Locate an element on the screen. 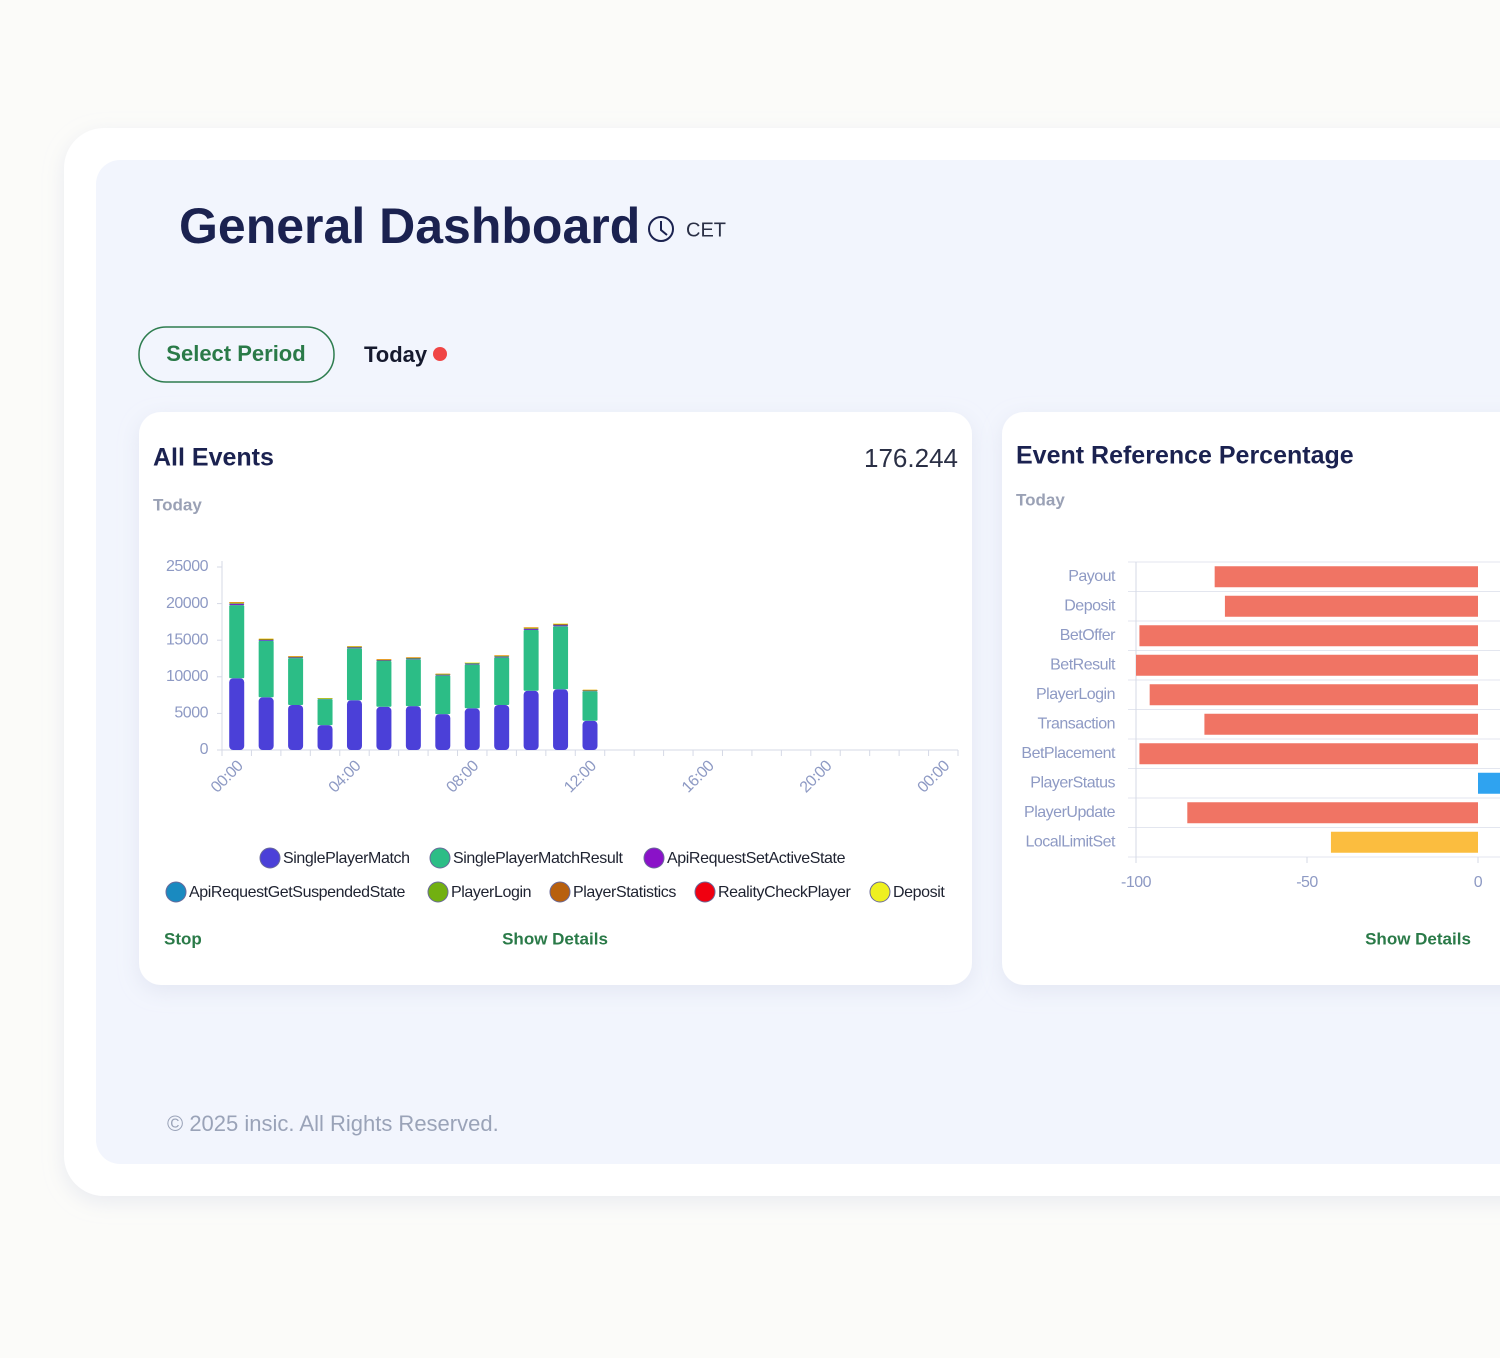 The width and height of the screenshot is (1500, 1358). y-tick-label: 20000 is located at coordinates (187, 603).